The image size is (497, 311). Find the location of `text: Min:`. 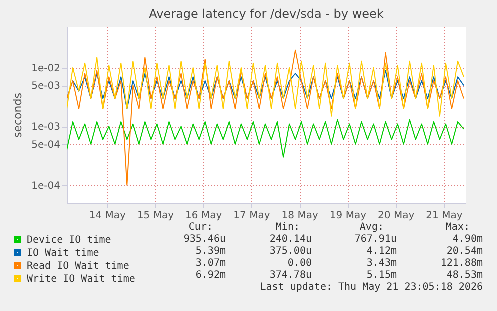

text: Min: is located at coordinates (288, 228).